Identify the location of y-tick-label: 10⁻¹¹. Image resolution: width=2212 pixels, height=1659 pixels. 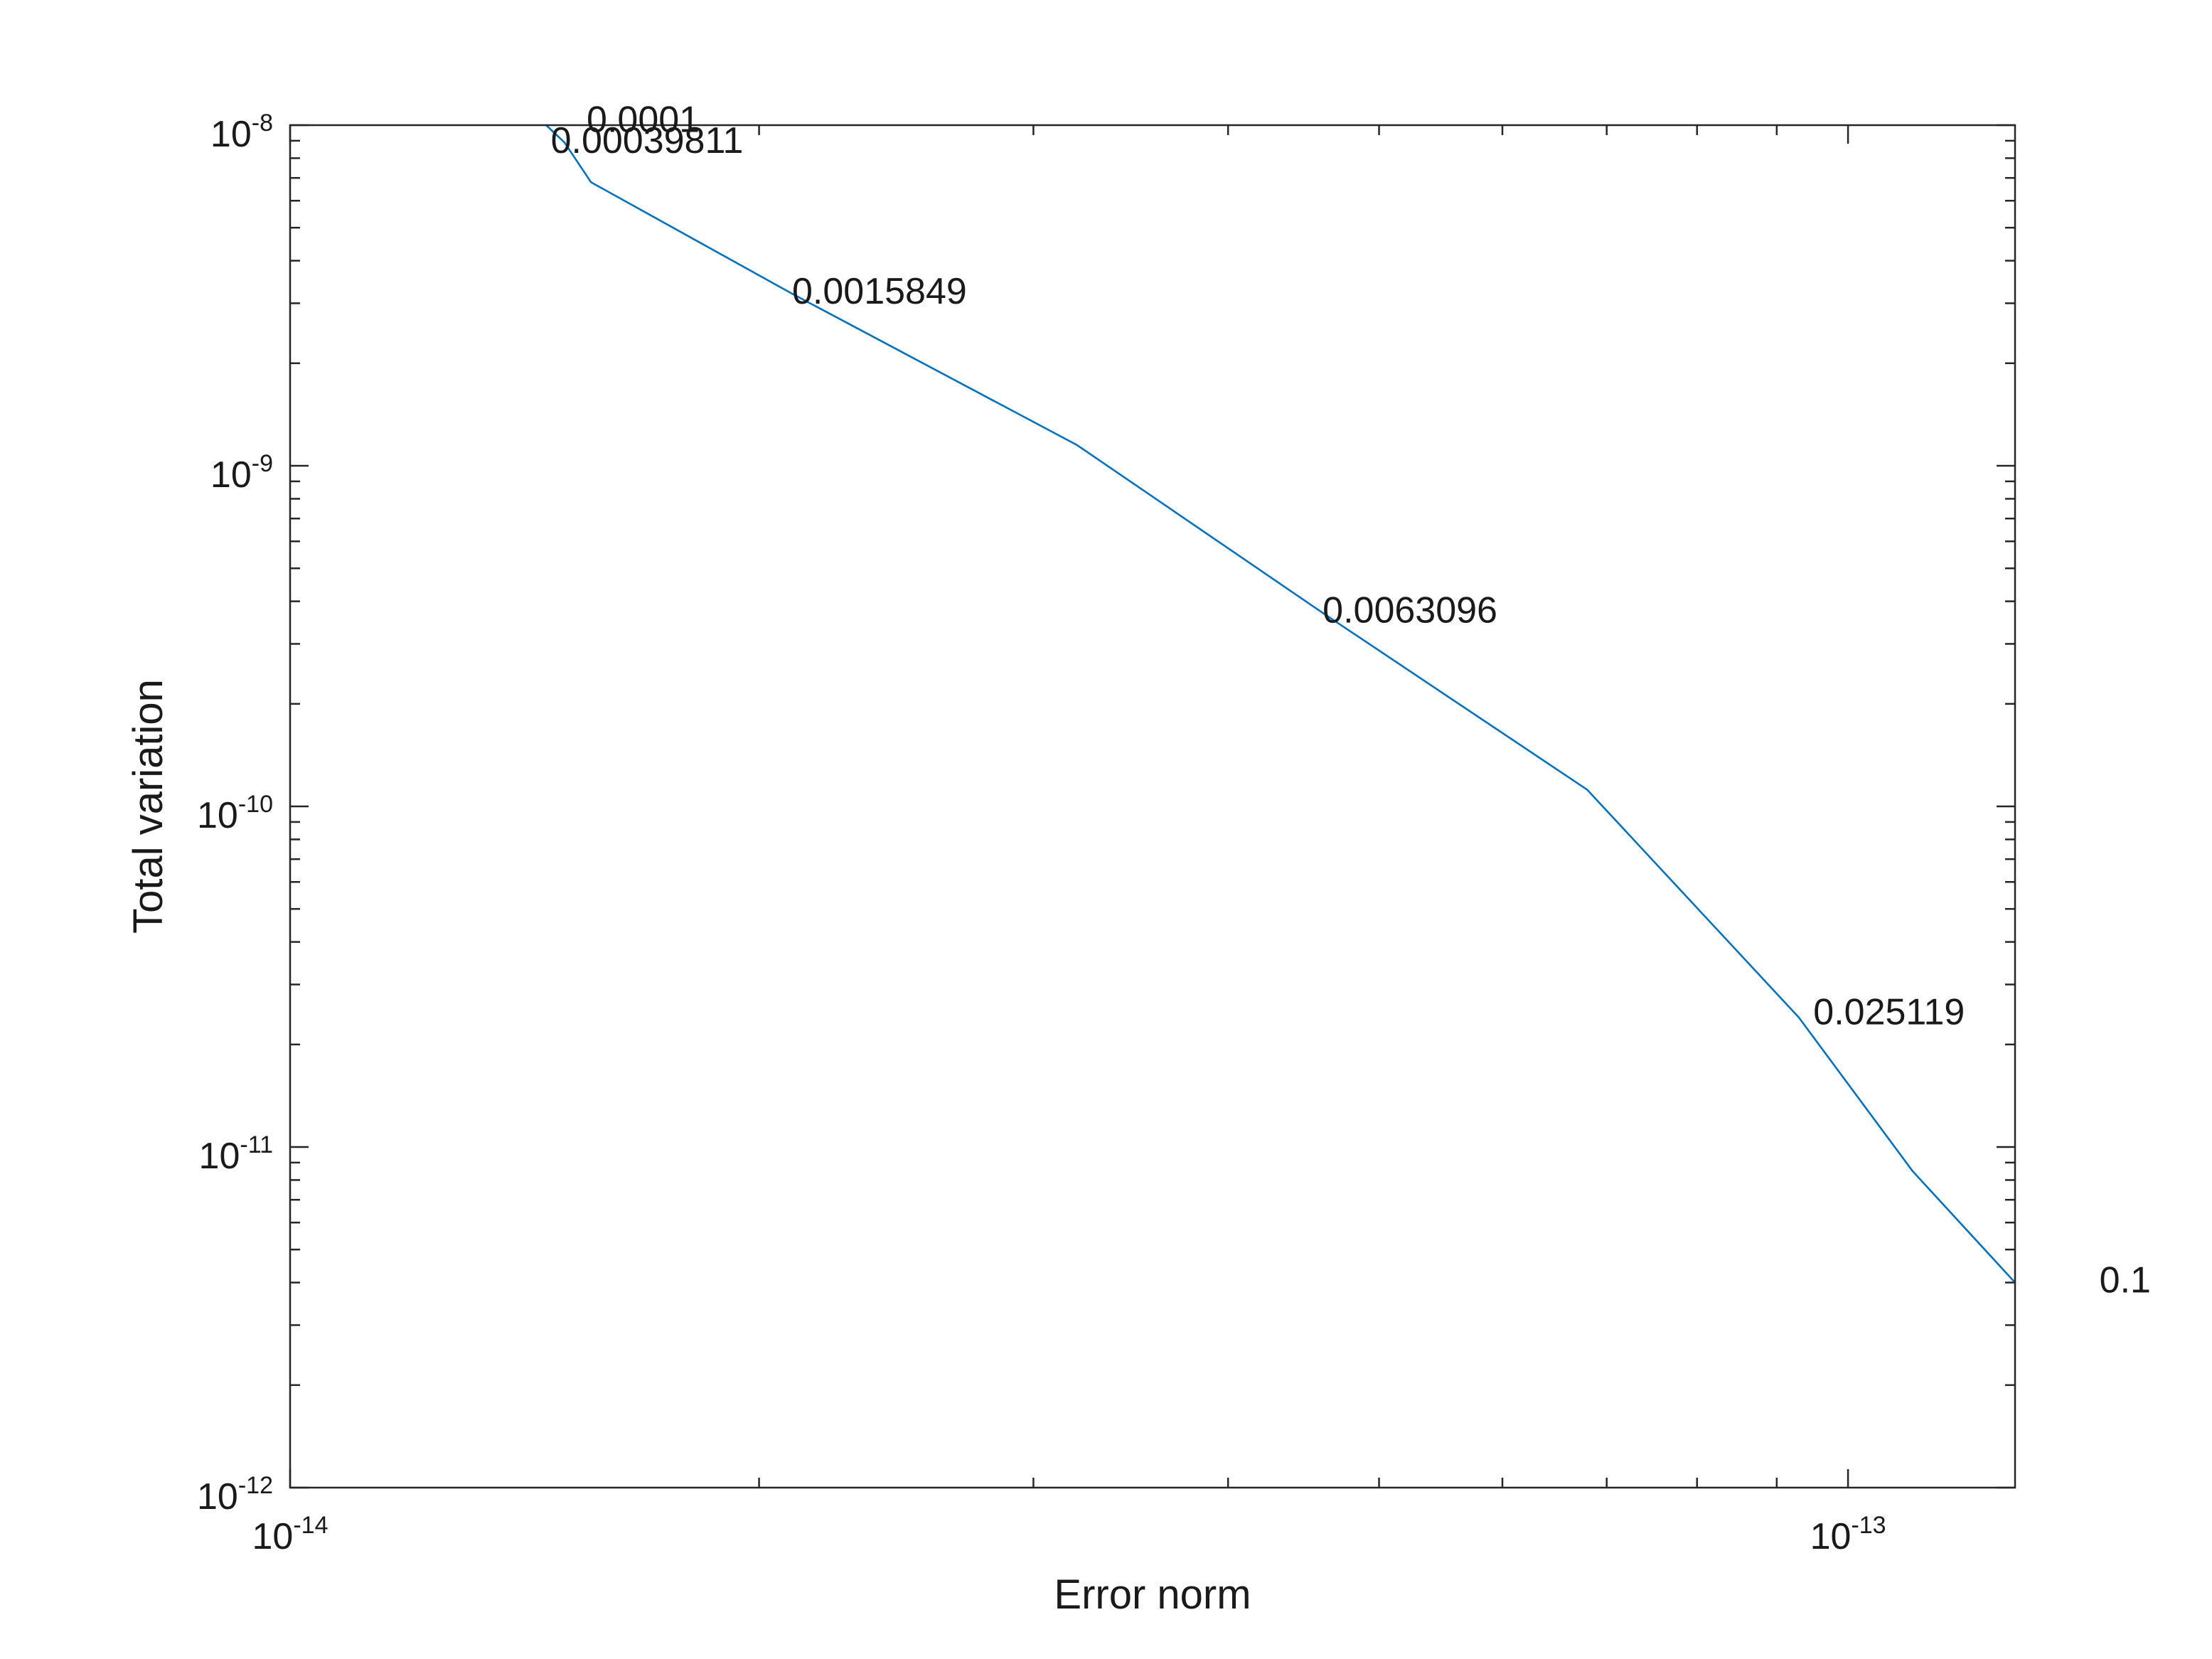
(236, 1154).